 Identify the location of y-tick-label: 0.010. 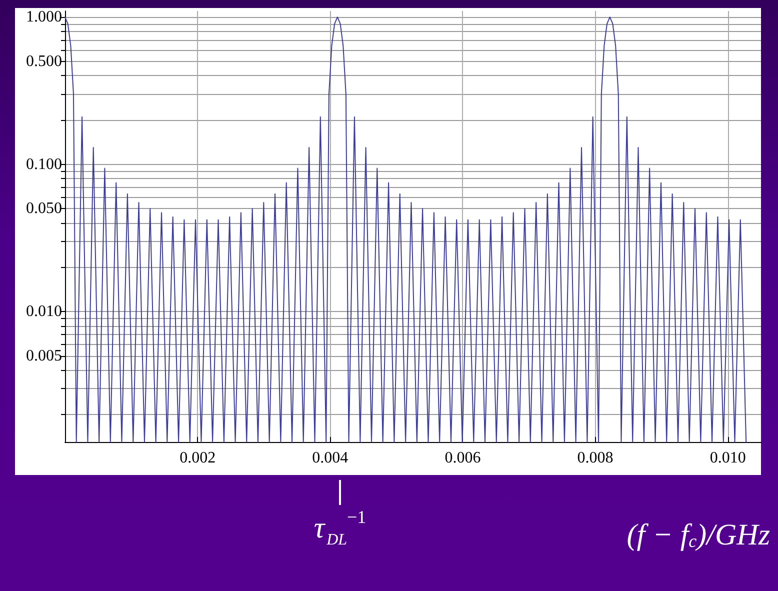
(44, 311).